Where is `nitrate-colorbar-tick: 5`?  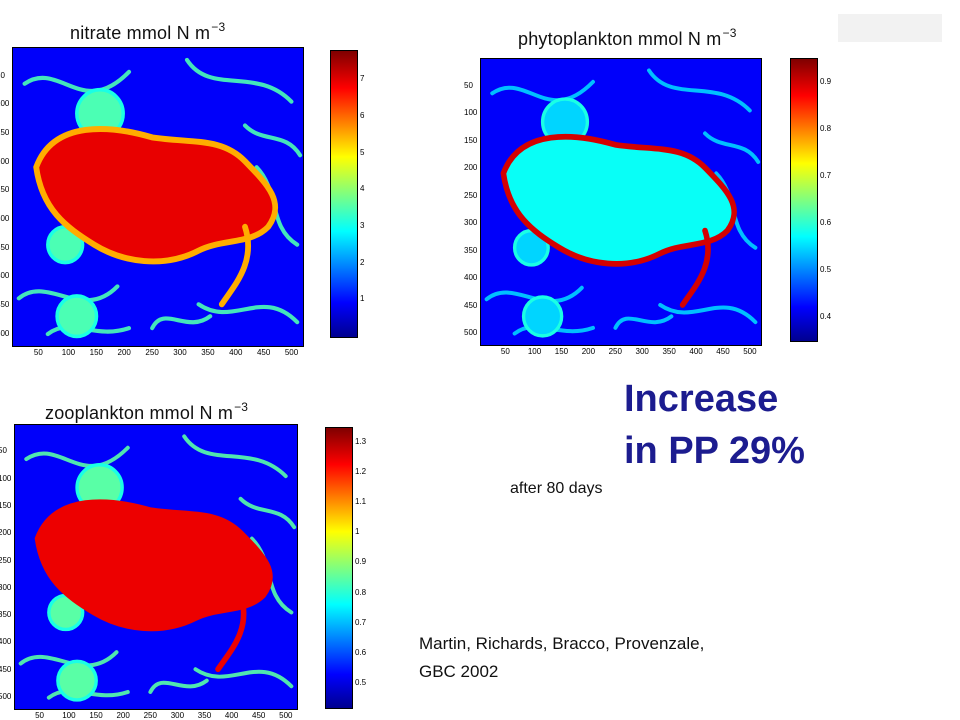
nitrate-colorbar-tick: 5 is located at coordinates (362, 152).